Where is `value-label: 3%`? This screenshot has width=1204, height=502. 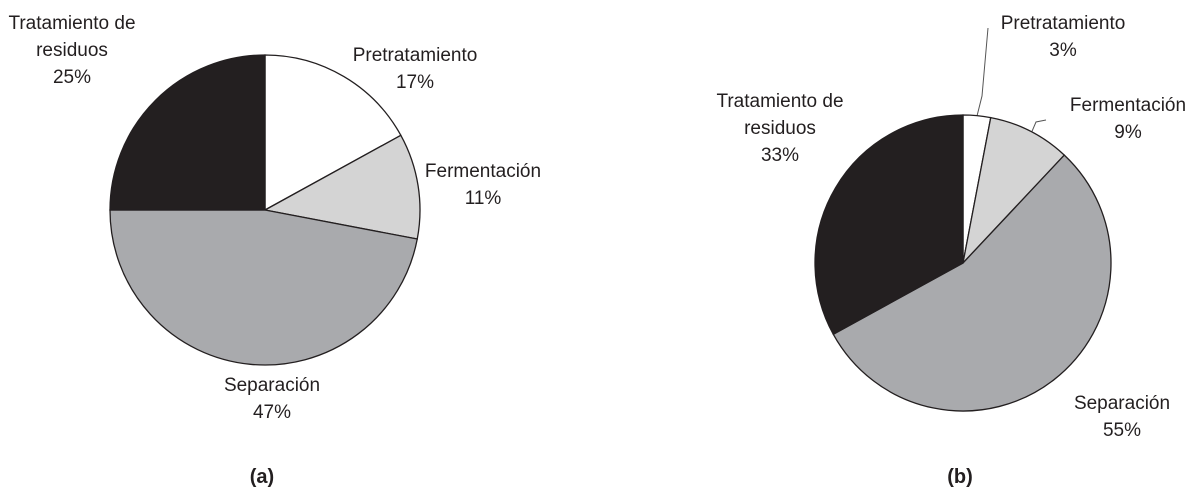 value-label: 3% is located at coordinates (1063, 50).